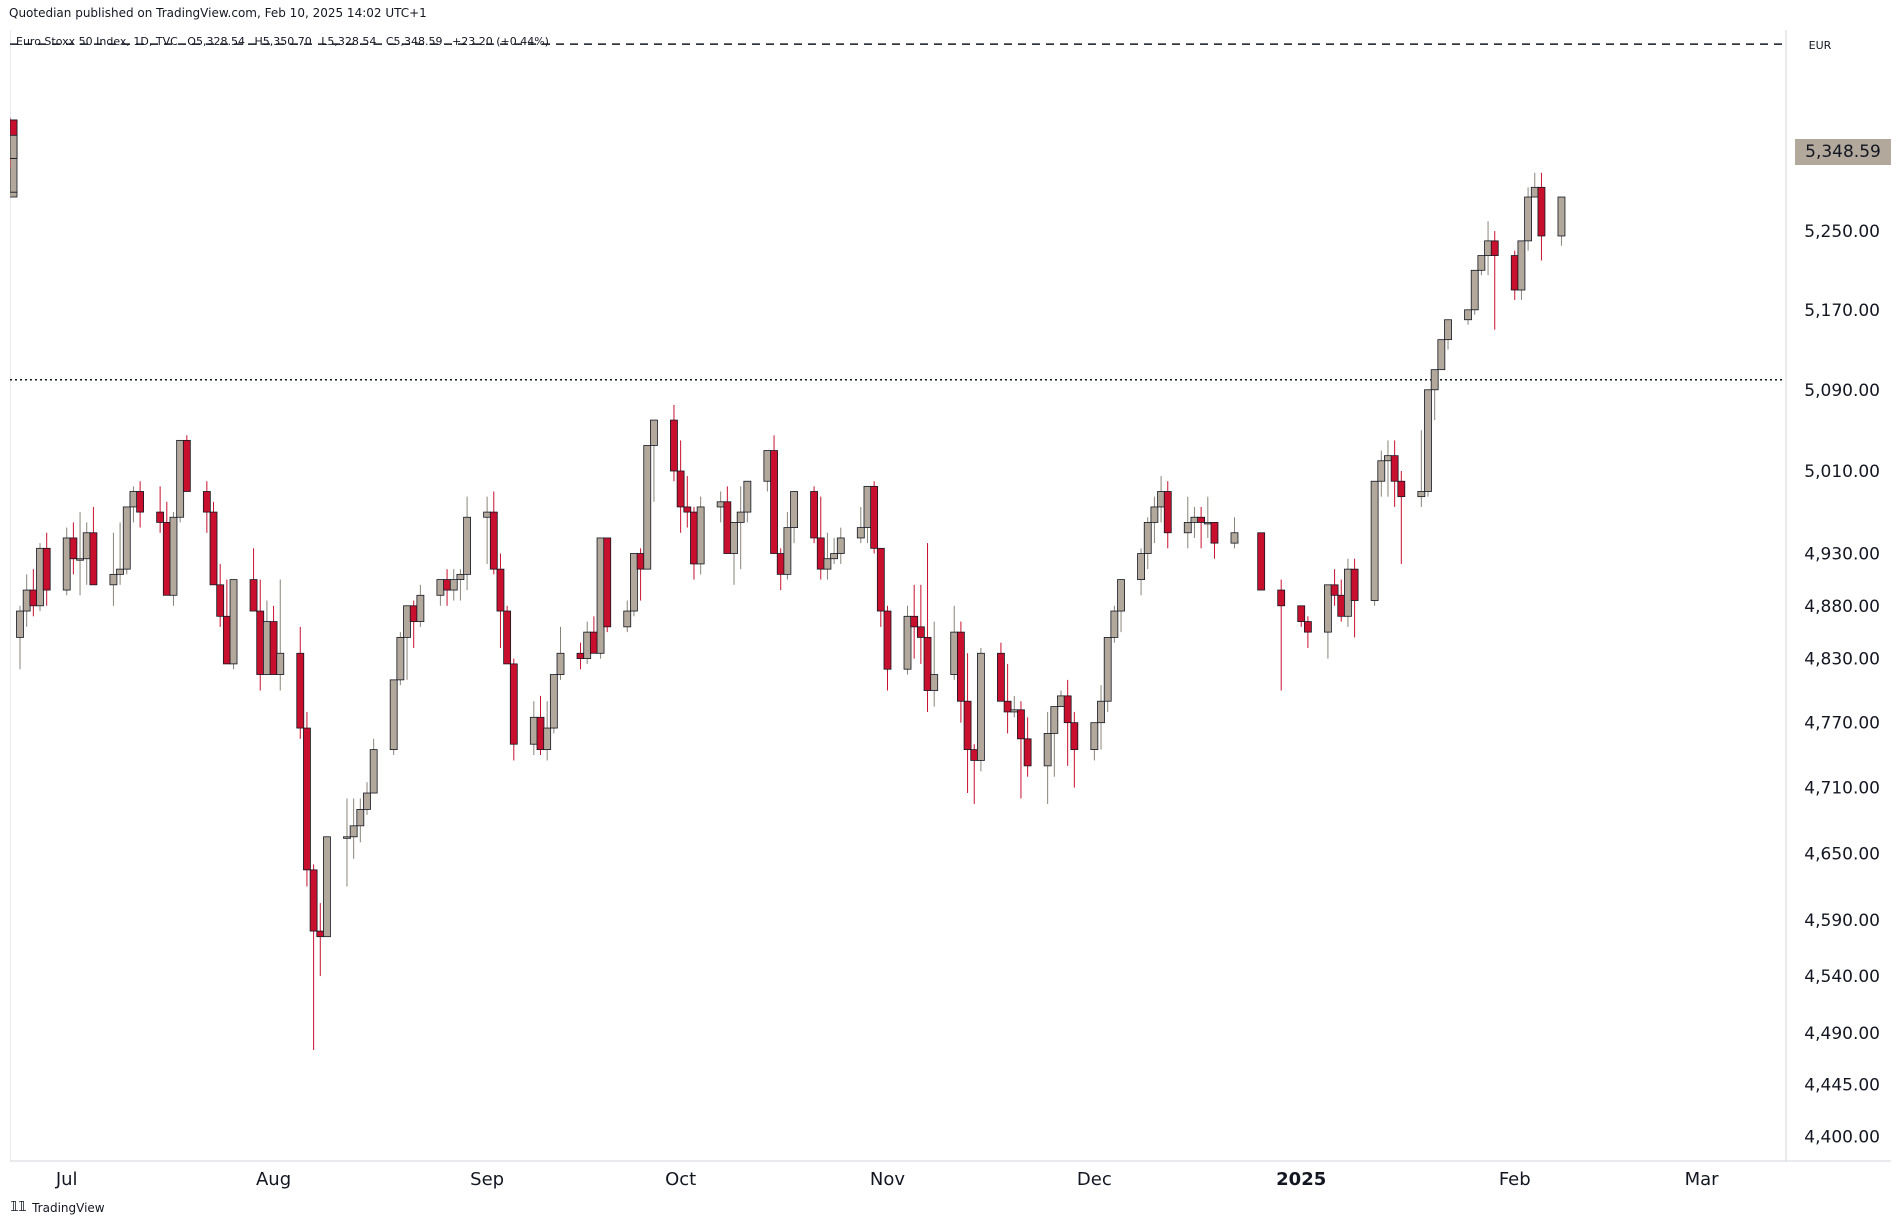  What do you see at coordinates (1842, 1138) in the screenshot?
I see `y-tick-label: 4,400.00` at bounding box center [1842, 1138].